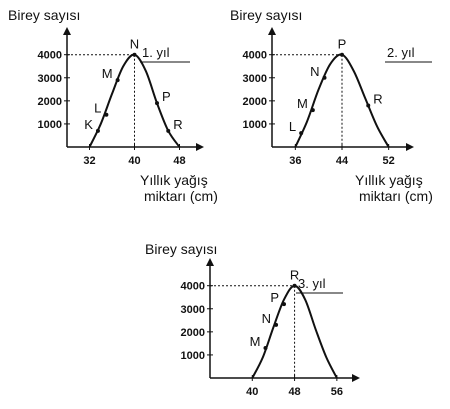  What do you see at coordinates (295, 161) in the screenshot?
I see `x-tick-label: 36` at bounding box center [295, 161].